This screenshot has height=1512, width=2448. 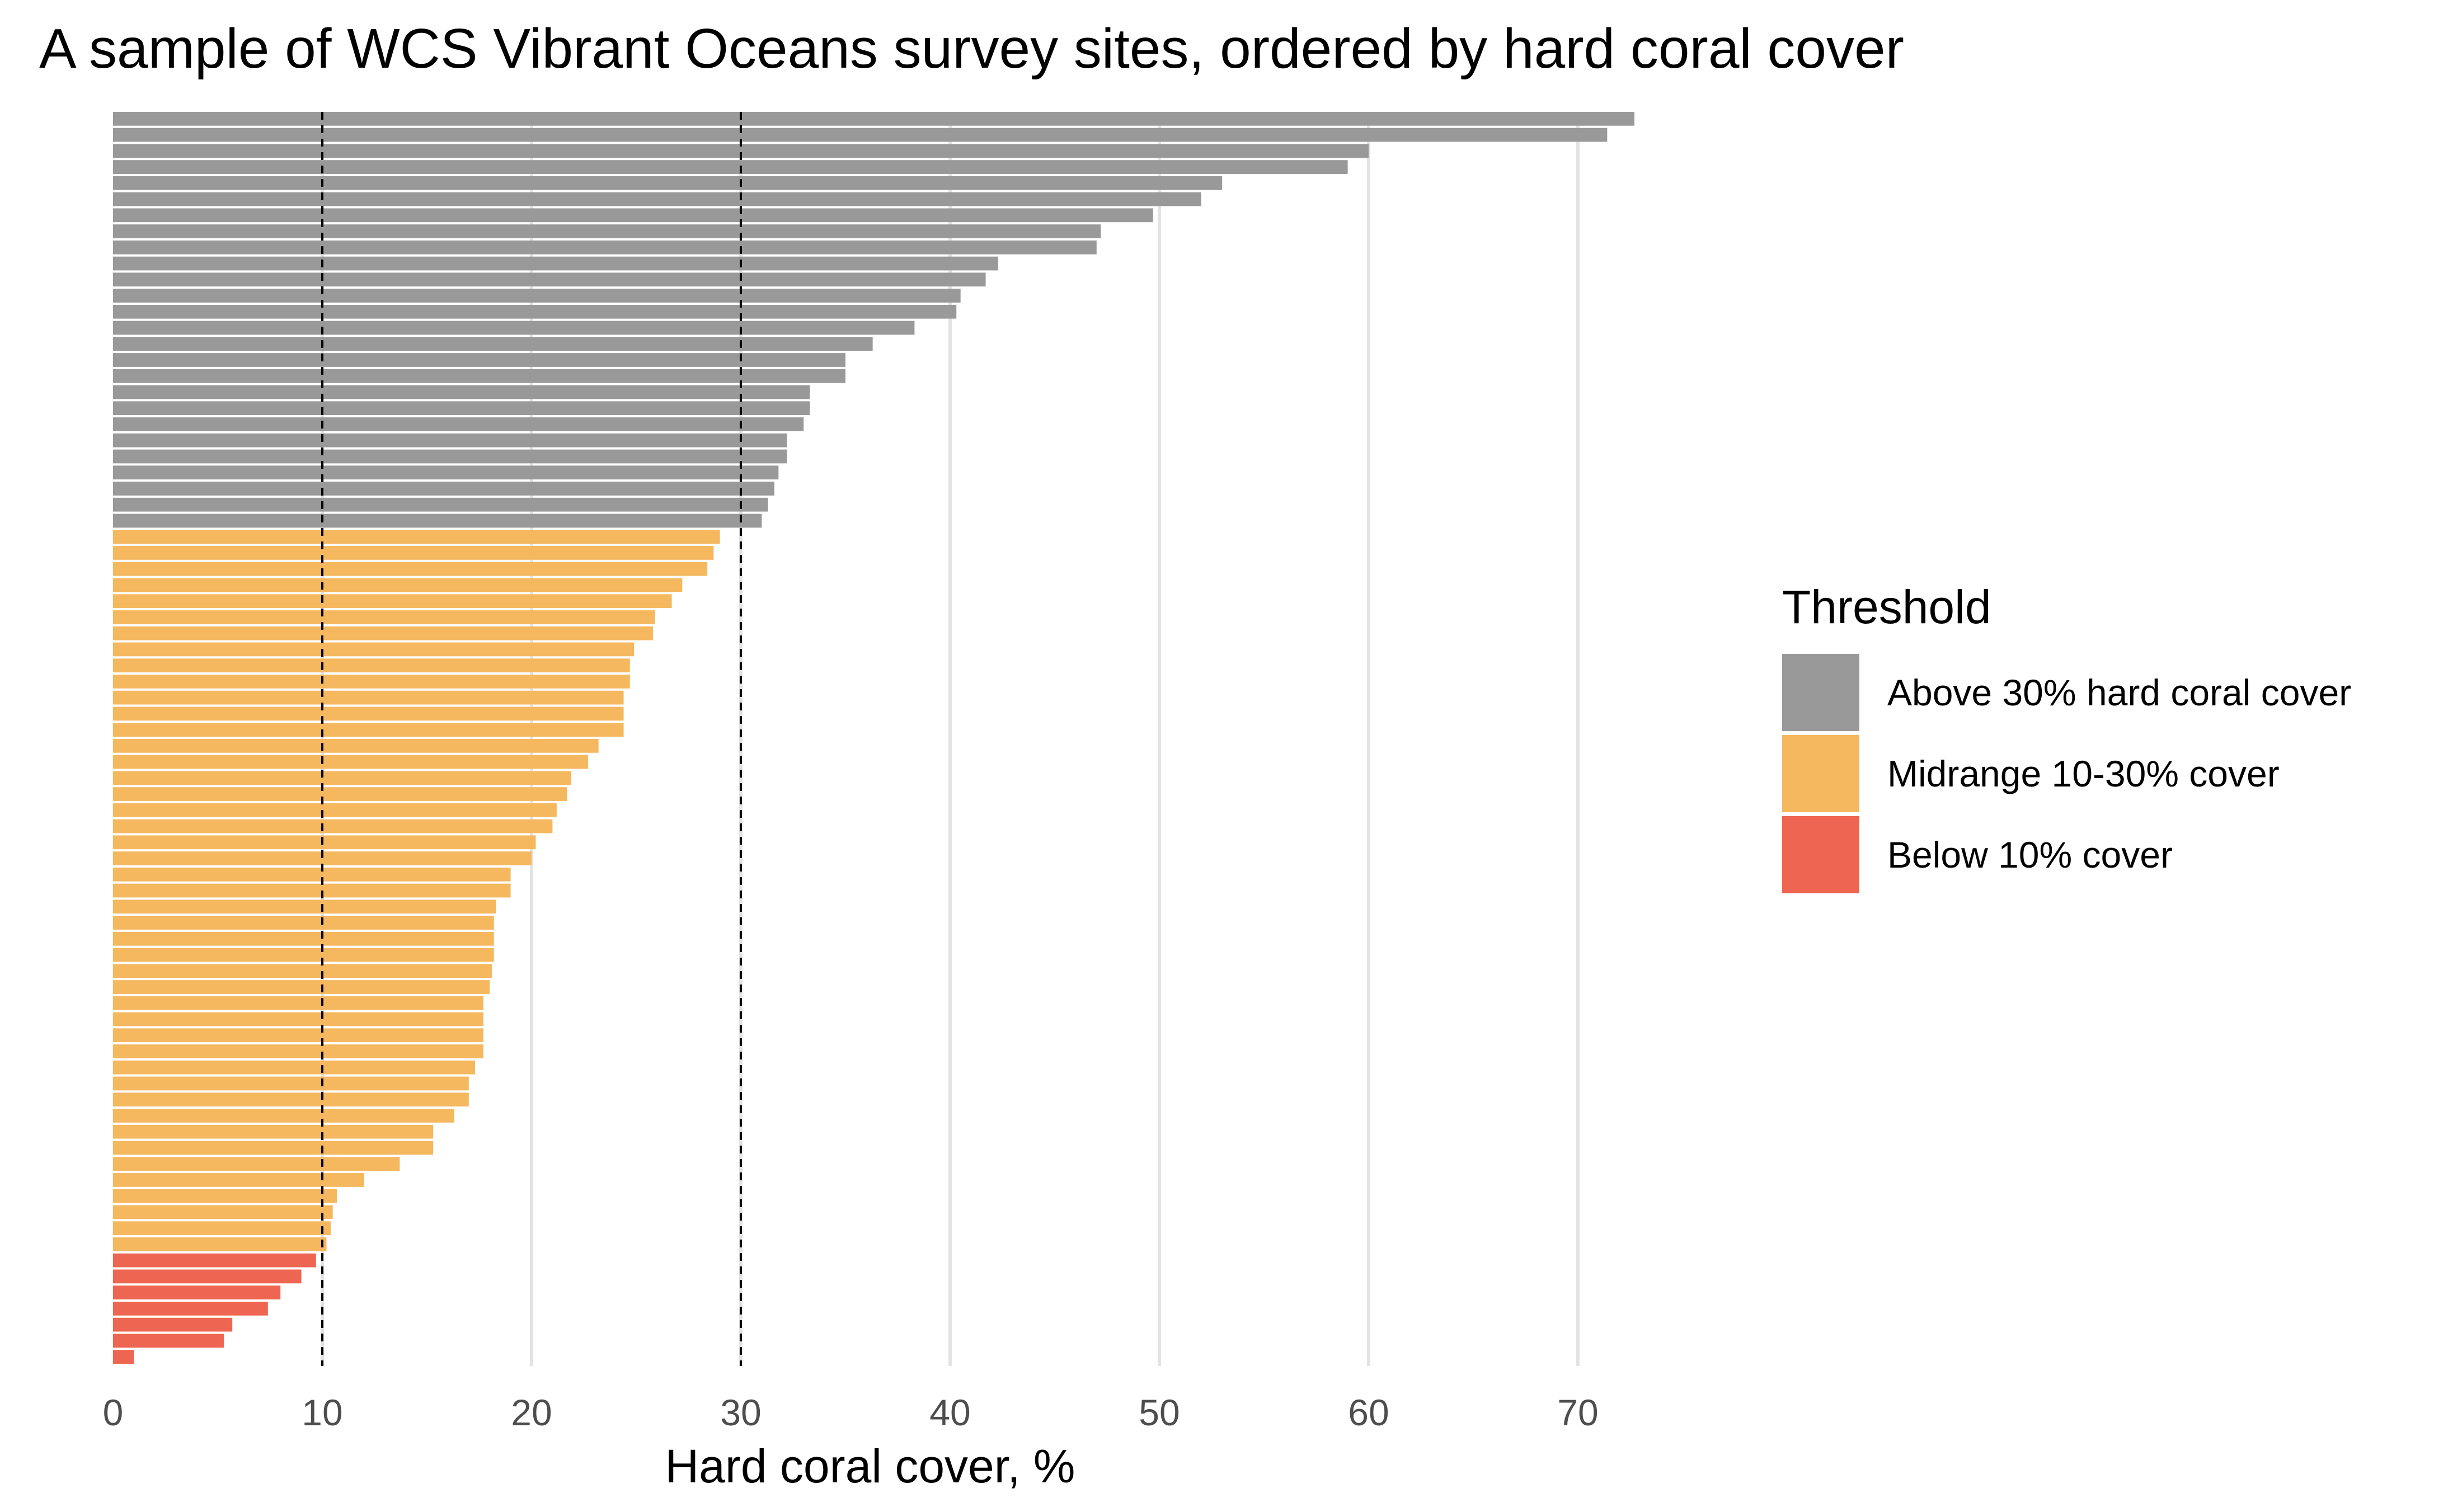 What do you see at coordinates (949, 1412) in the screenshot?
I see `x-tick-label: 40` at bounding box center [949, 1412].